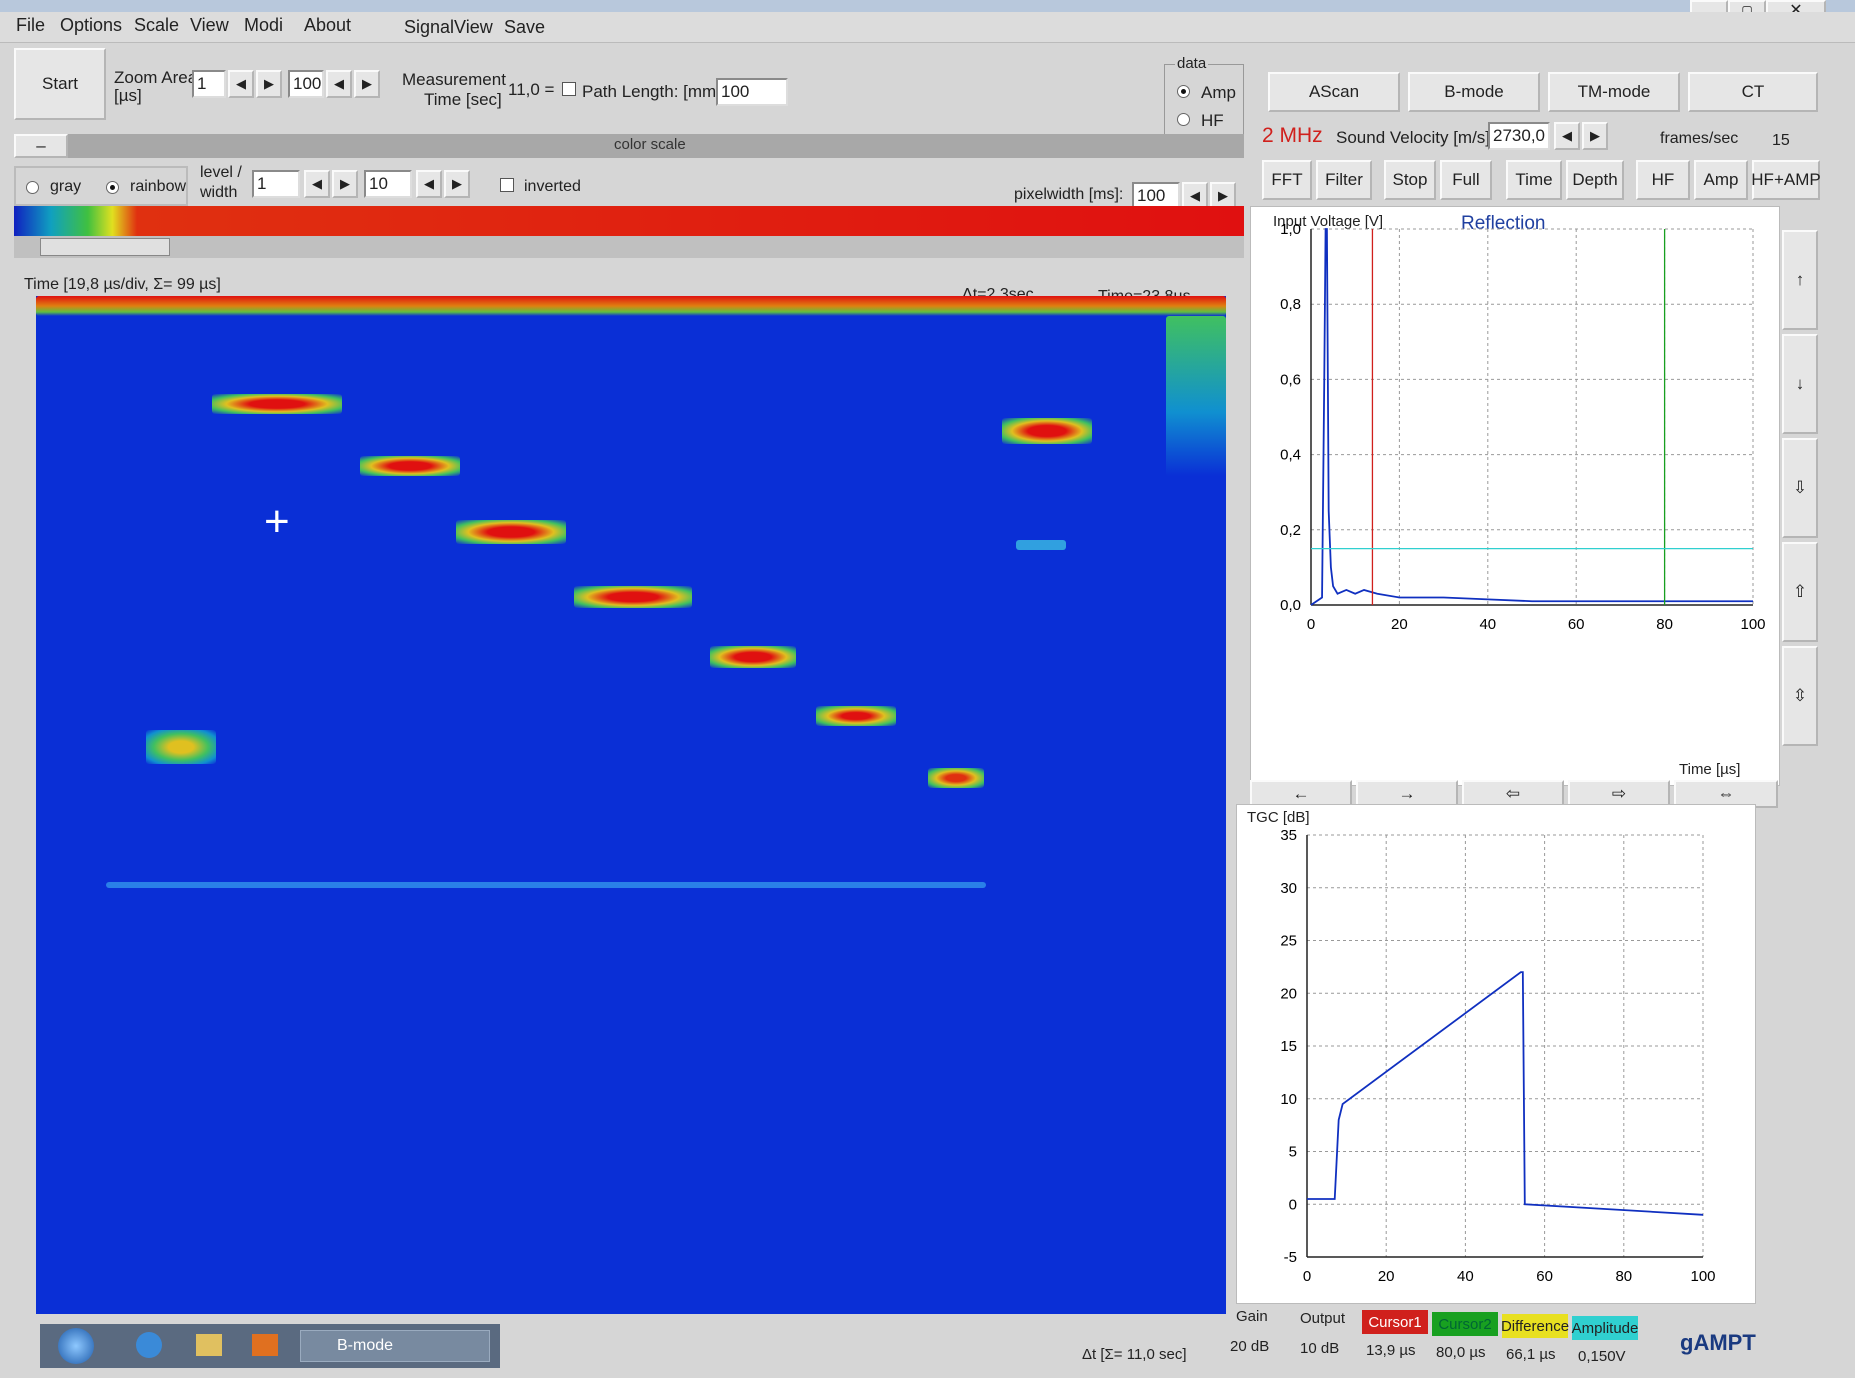 The image size is (1855, 1378). What do you see at coordinates (1410, 180) in the screenshot?
I see `stop-button: Stop` at bounding box center [1410, 180].